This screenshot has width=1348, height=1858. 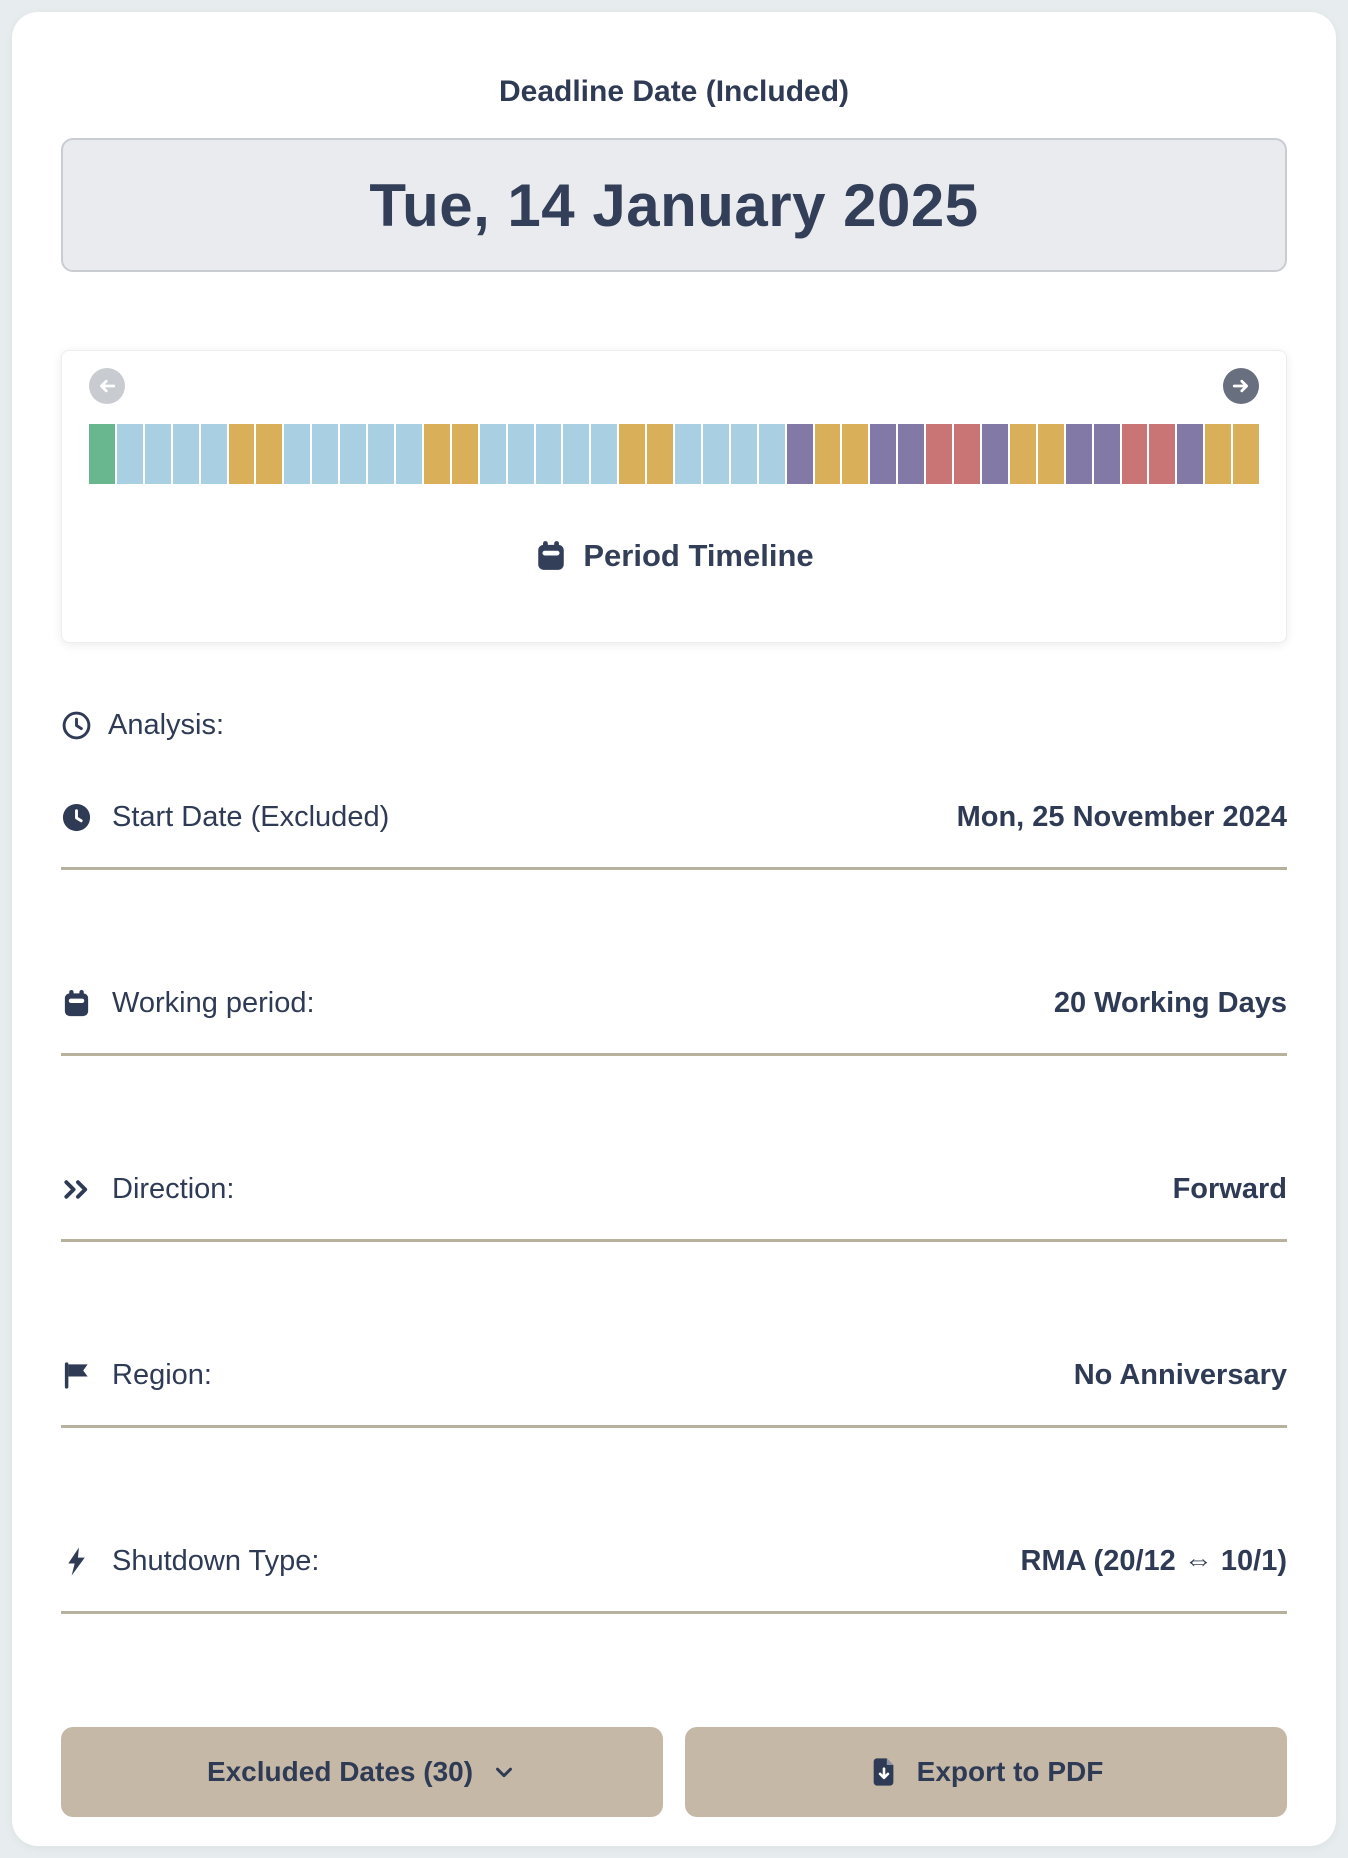 I want to click on row-label-start-date: Start Date (Excluded), so click(x=251, y=817).